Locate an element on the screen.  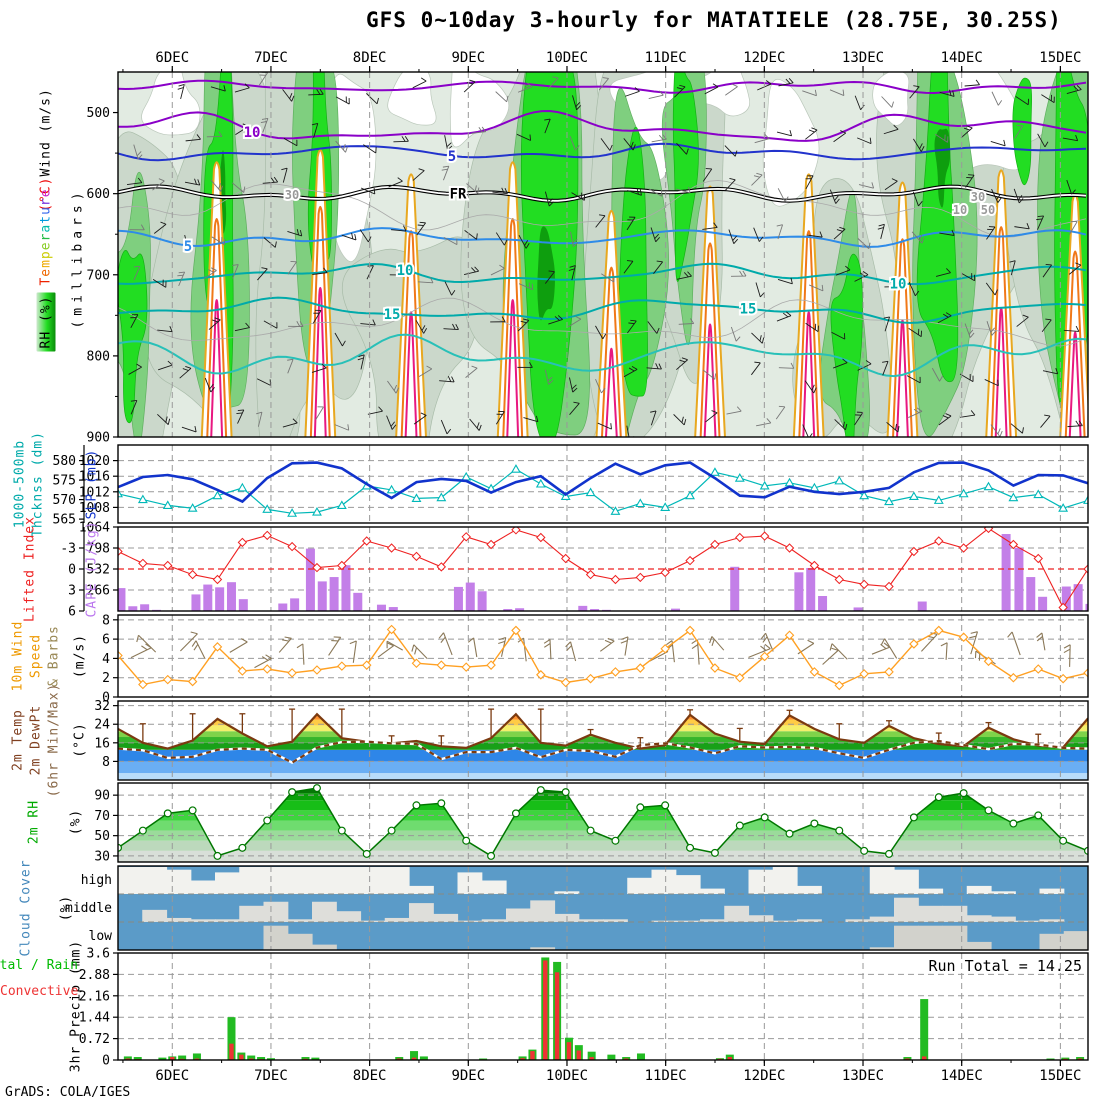
temperature-letter: u is located at coordinates (46, 210).